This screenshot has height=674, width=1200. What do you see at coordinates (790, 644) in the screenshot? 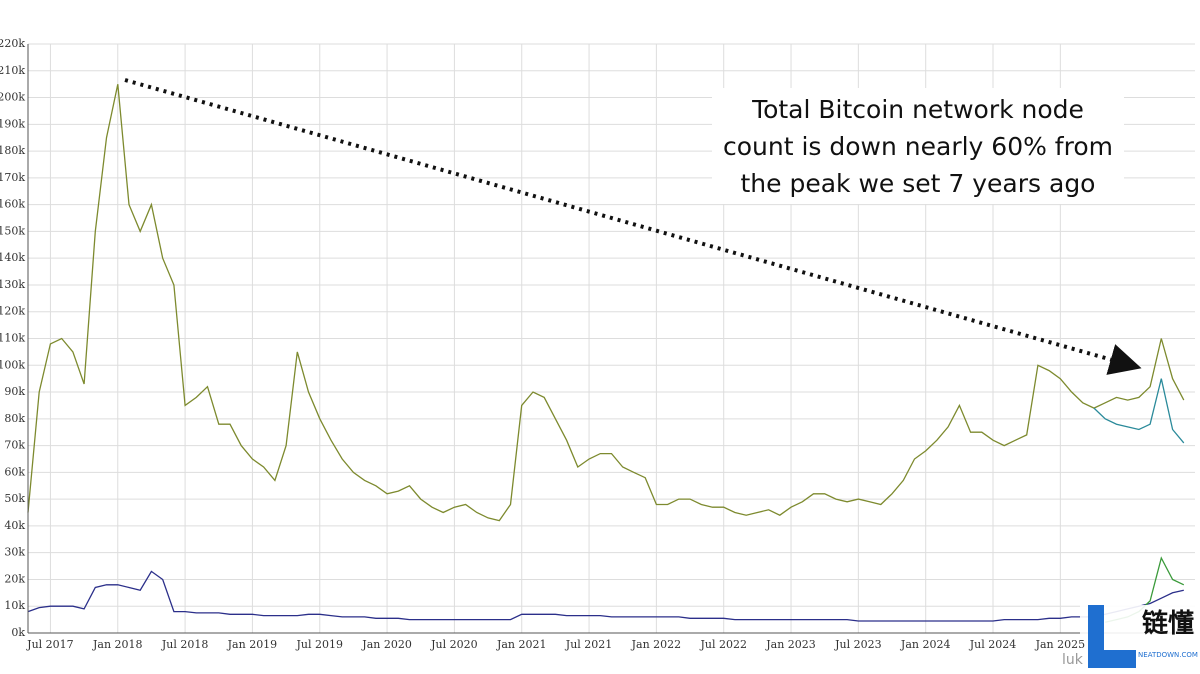
I see `x-tick-label: Jan 2023` at bounding box center [790, 644].